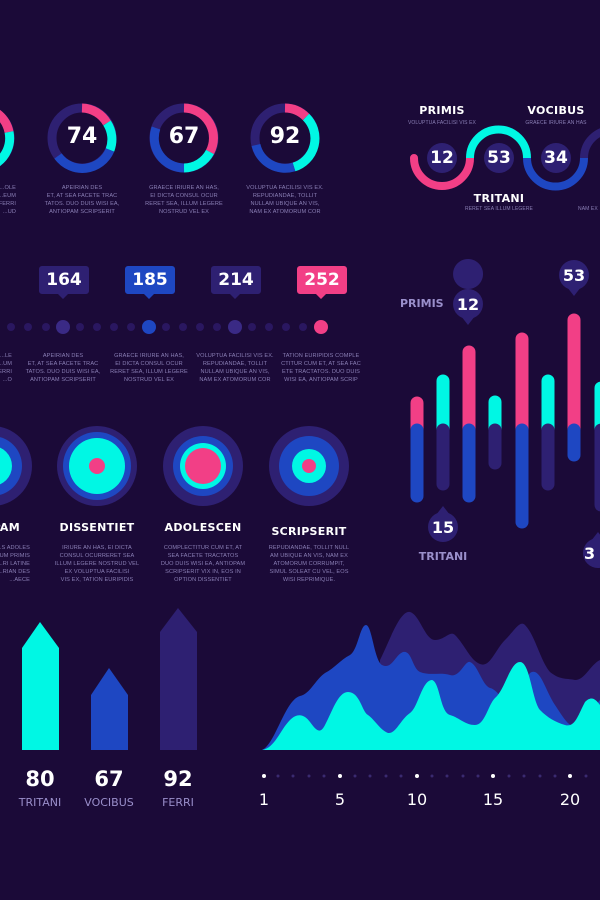 This screenshot has width=600, height=900. Describe the element at coordinates (40, 779) in the screenshot. I see `arrow-bar-value-tritani: 80` at that location.